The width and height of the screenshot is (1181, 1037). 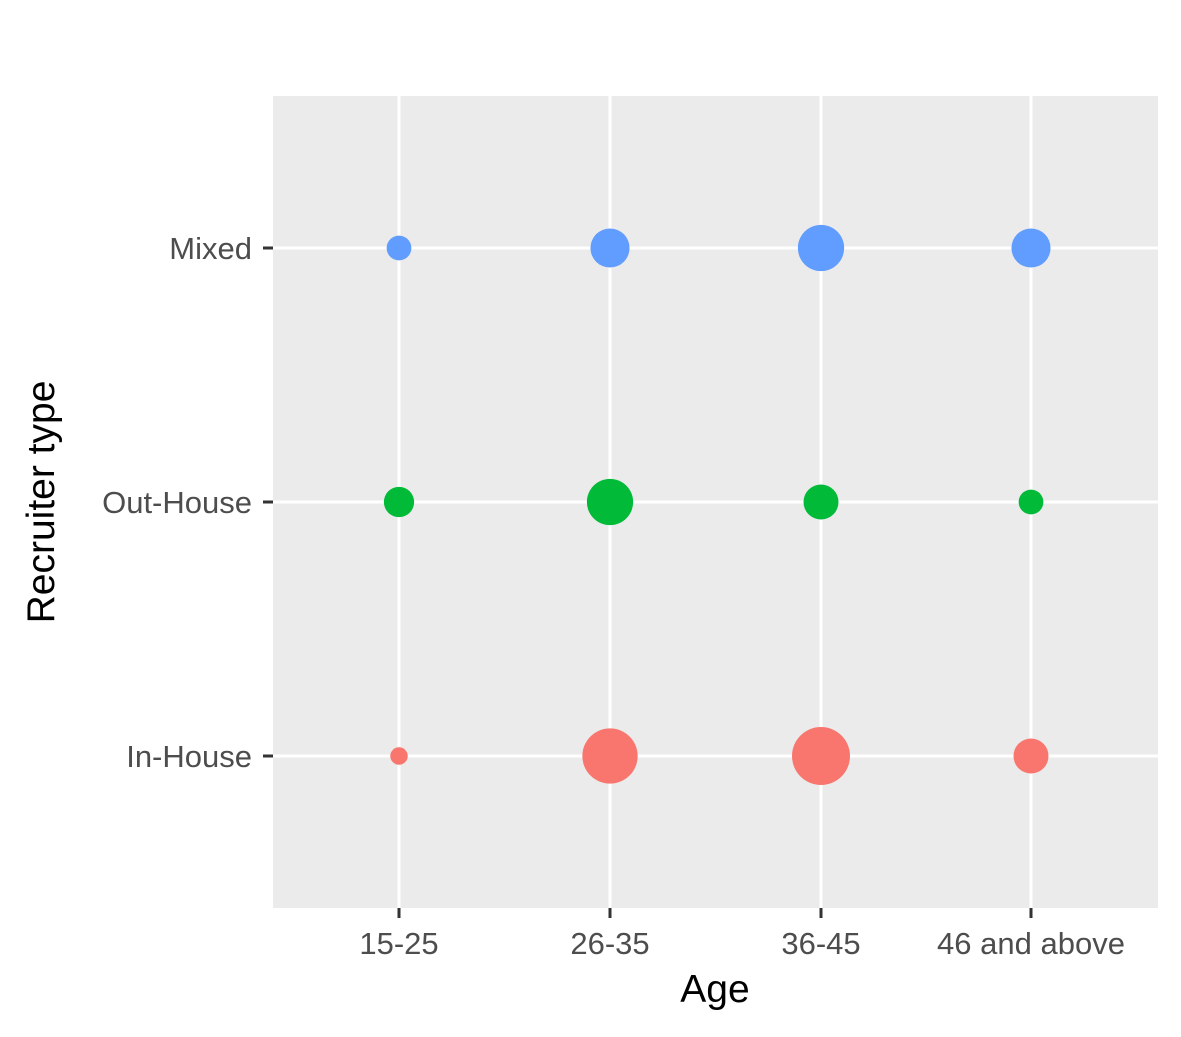 I want to click on x-tick-label: 36-45, so click(x=820, y=943).